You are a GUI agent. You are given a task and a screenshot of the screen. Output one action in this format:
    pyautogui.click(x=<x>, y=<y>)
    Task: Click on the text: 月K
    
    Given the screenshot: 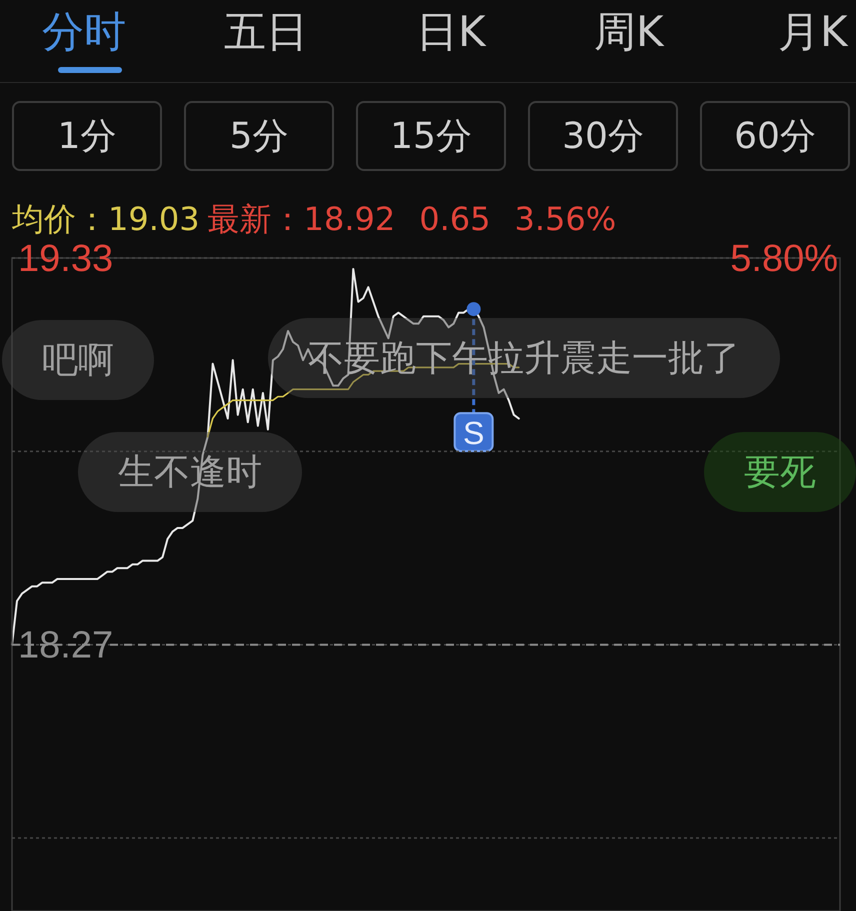 What is the action you would take?
    pyautogui.click(x=813, y=32)
    